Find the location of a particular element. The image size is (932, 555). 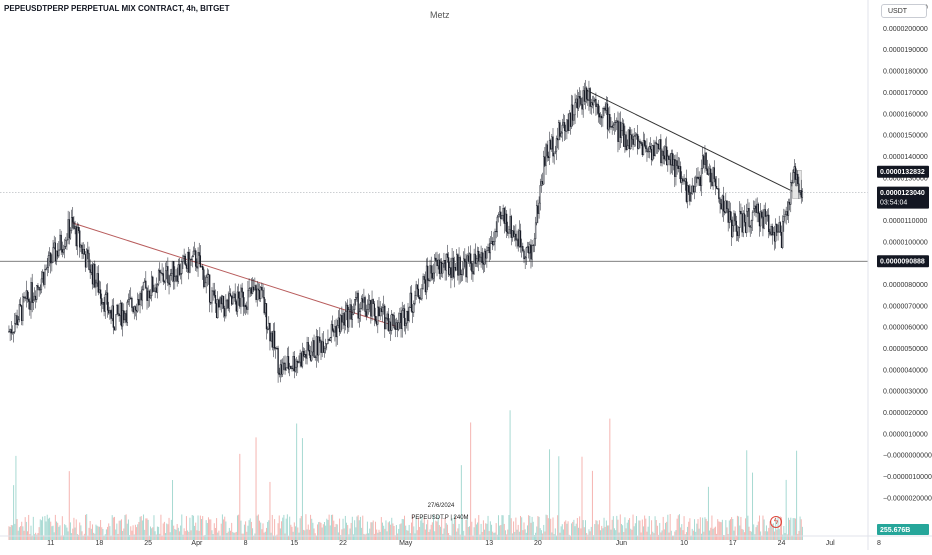

y-tick-label: 0.0000010000 is located at coordinates (905, 434).